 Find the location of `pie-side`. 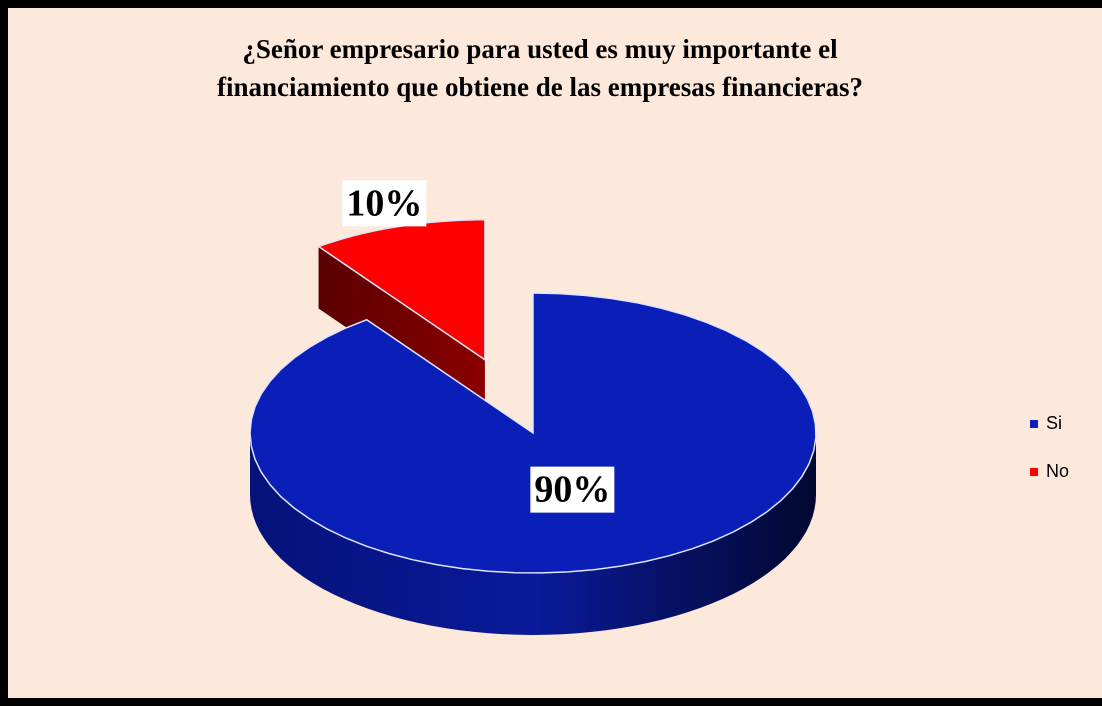

pie-side is located at coordinates (533, 534).